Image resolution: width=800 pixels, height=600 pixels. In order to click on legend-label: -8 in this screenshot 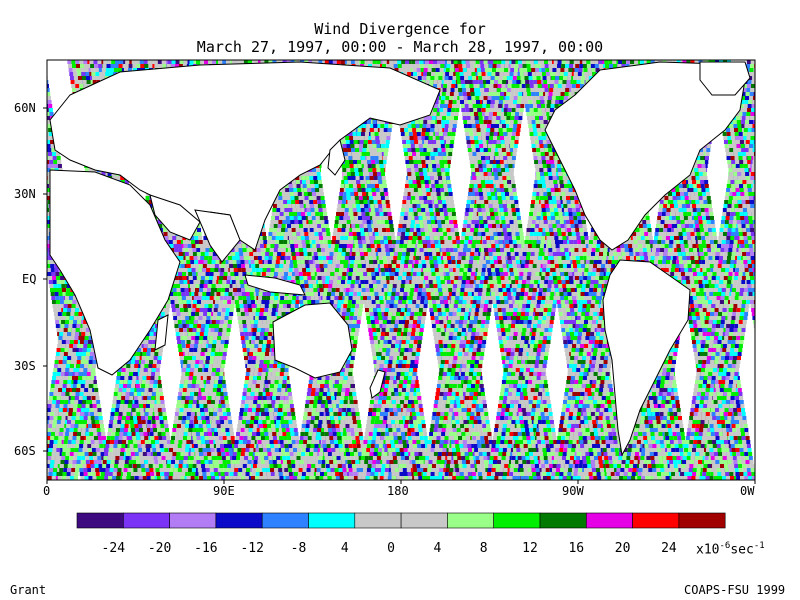, I will do `click(299, 548)`.